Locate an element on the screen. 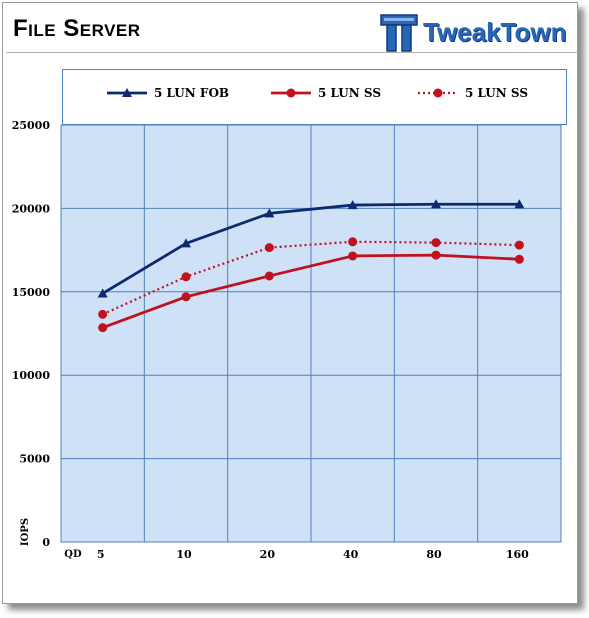 The width and height of the screenshot is (589, 618). legend: 5 LUN FOB 5 LUN SS 5 LUN SS is located at coordinates (317, 93).